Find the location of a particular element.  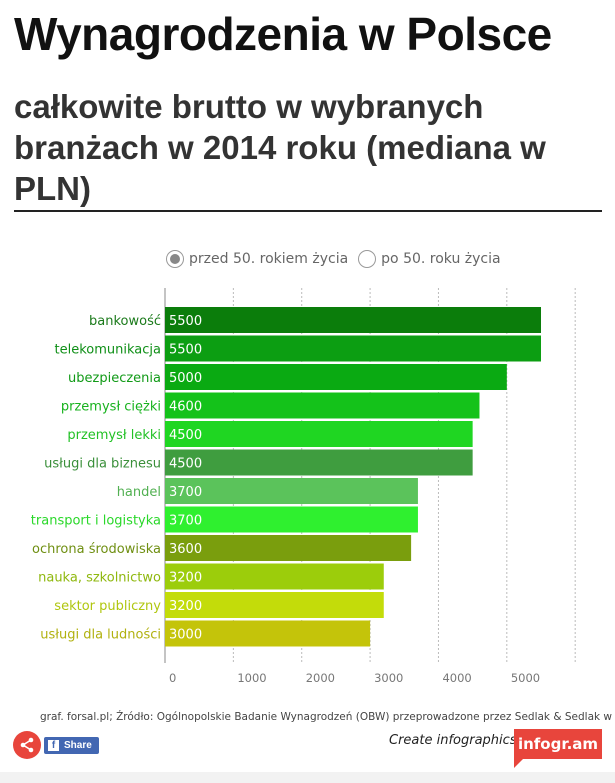

share-button is located at coordinates (27, 745).